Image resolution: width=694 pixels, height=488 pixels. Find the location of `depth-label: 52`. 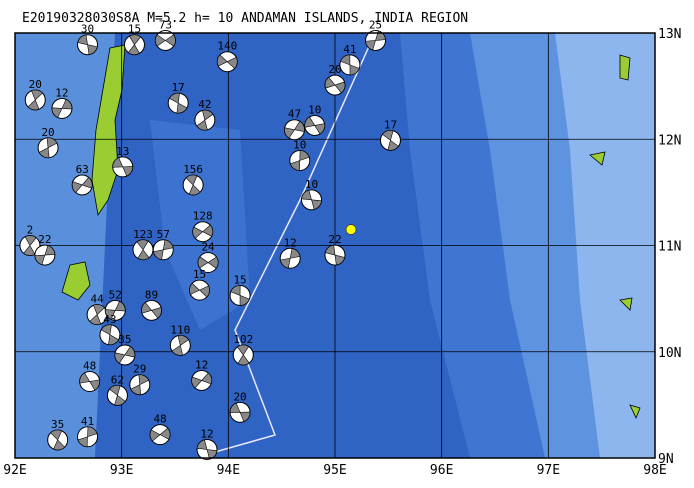

depth-label: 52 is located at coordinates (115, 294).